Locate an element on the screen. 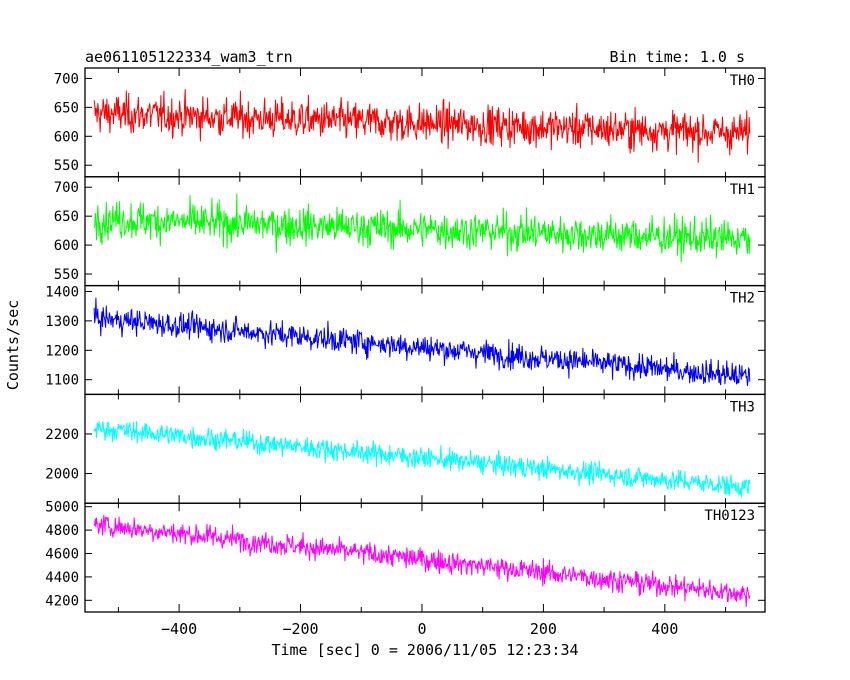 This screenshot has height=680, width=850. x-tick-label: −200 is located at coordinates (300, 629).